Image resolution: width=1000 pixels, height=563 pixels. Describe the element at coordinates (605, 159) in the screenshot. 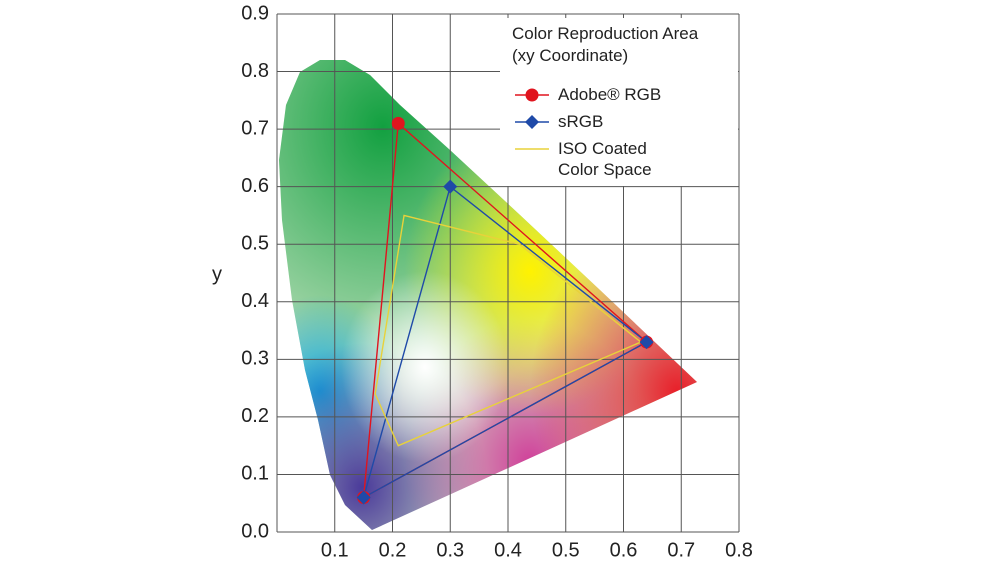

I see `legend-label: ISO Coated Color Space` at that location.